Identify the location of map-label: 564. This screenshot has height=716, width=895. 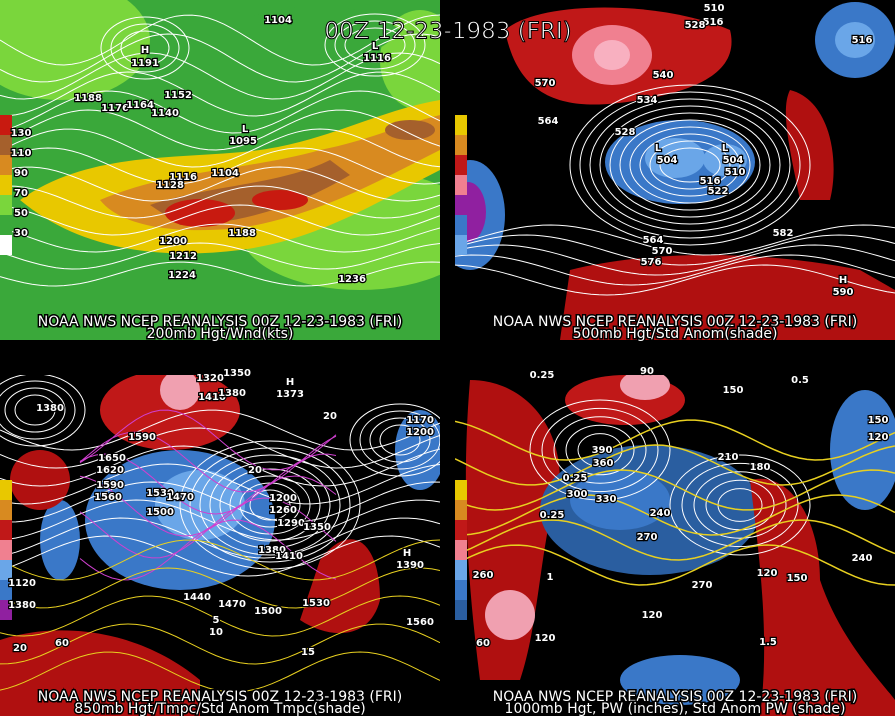
(653, 240).